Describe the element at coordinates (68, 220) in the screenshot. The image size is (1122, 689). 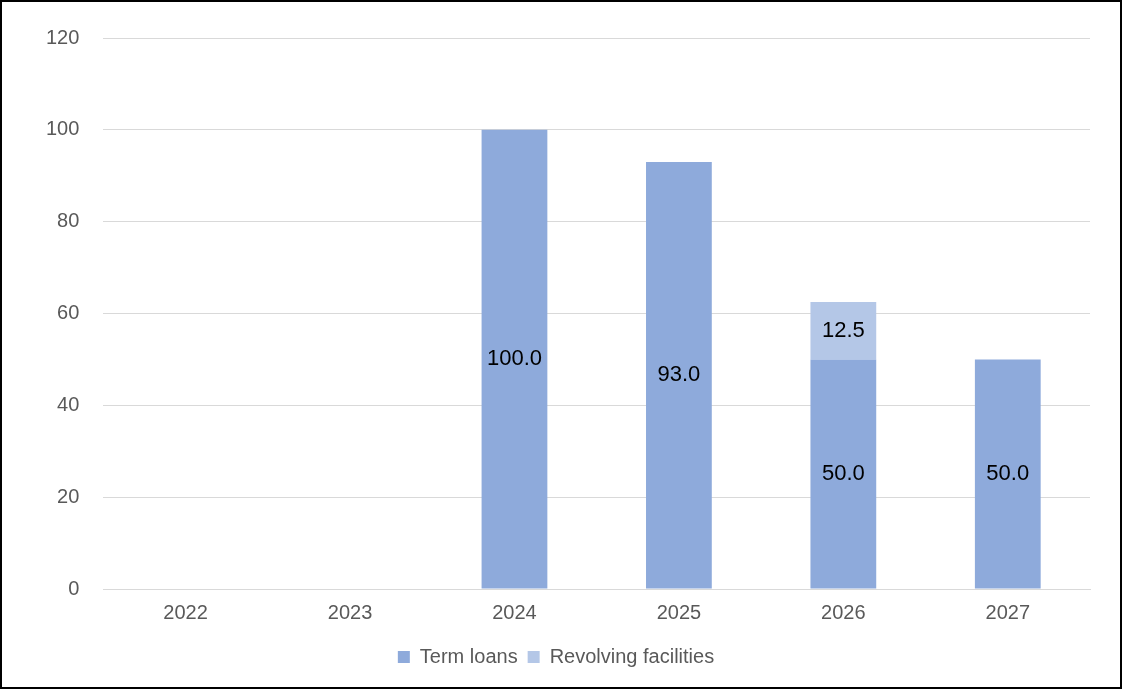
I see `y-tick-label: 80` at that location.